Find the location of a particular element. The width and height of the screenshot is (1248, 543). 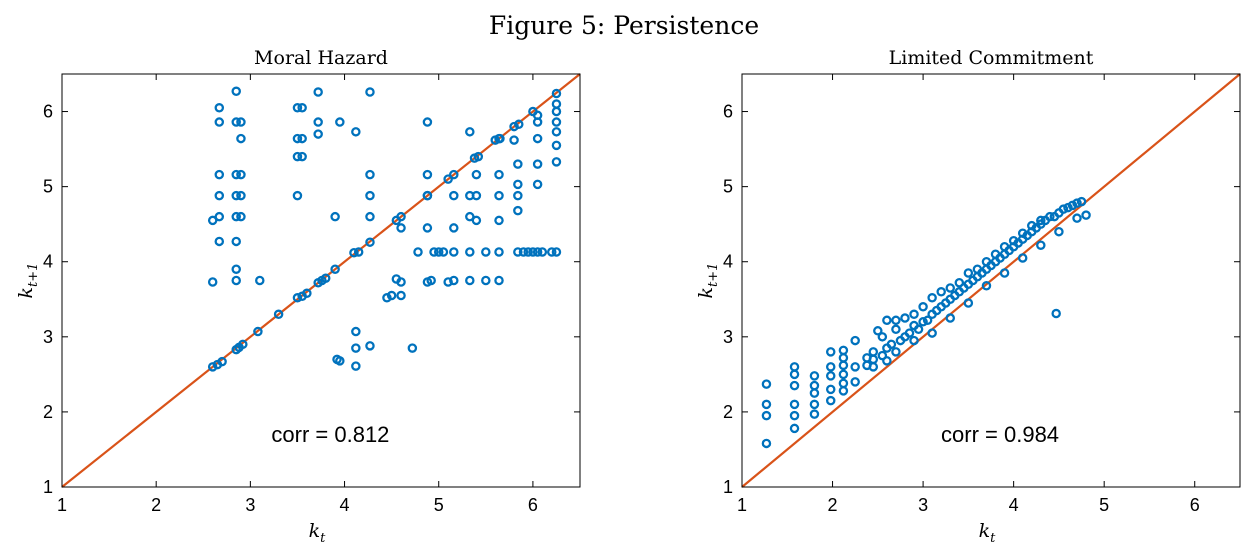

x-tick-label: 6 is located at coordinates (533, 505).